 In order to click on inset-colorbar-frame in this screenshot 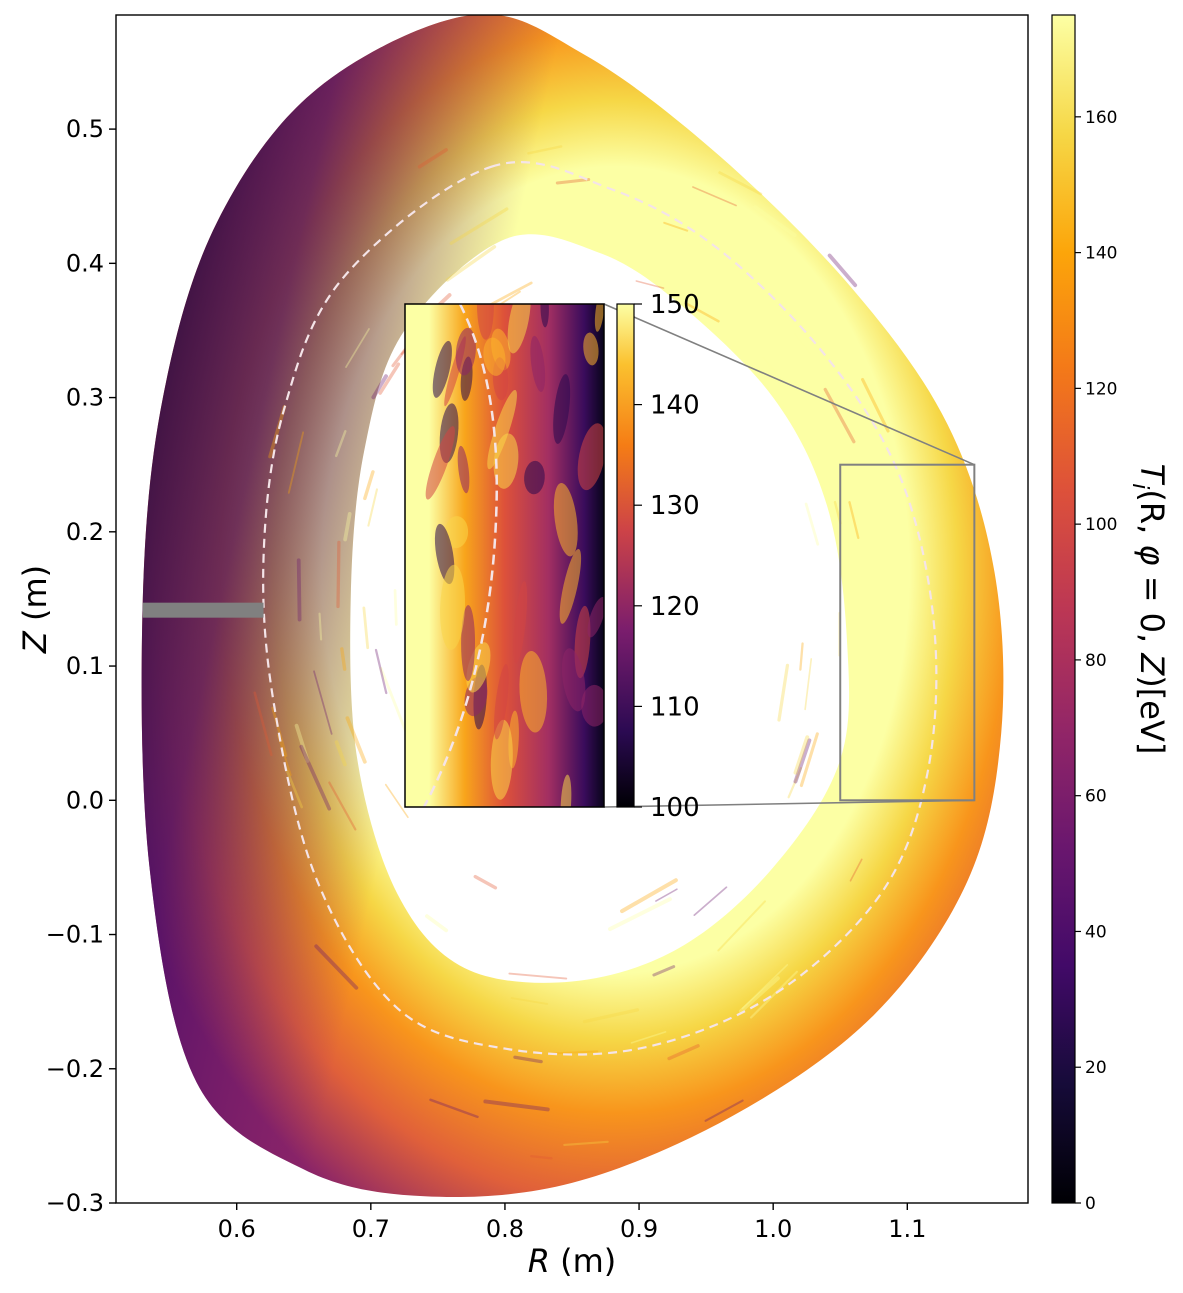, I will do `click(625, 555)`.